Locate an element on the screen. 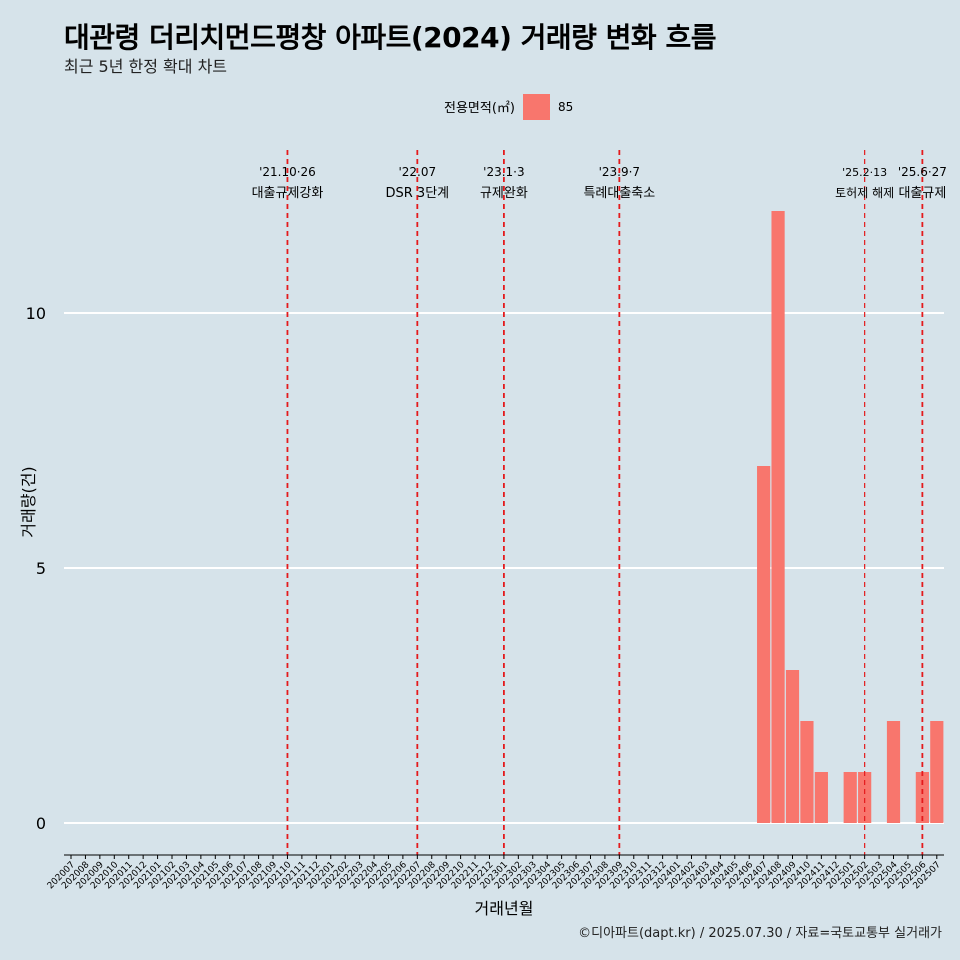 The width and height of the screenshot is (960, 960). legend: 전용면적(㎡) 85 is located at coordinates (508, 107).